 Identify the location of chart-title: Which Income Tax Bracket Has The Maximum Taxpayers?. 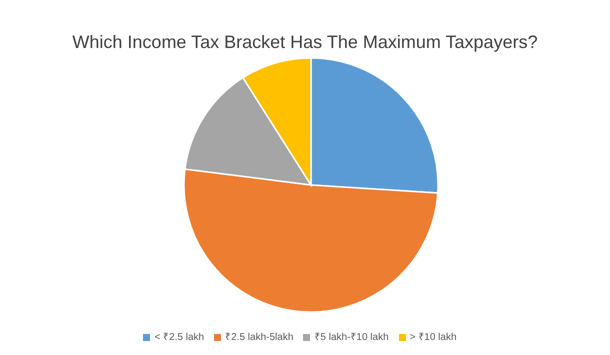
(305, 42).